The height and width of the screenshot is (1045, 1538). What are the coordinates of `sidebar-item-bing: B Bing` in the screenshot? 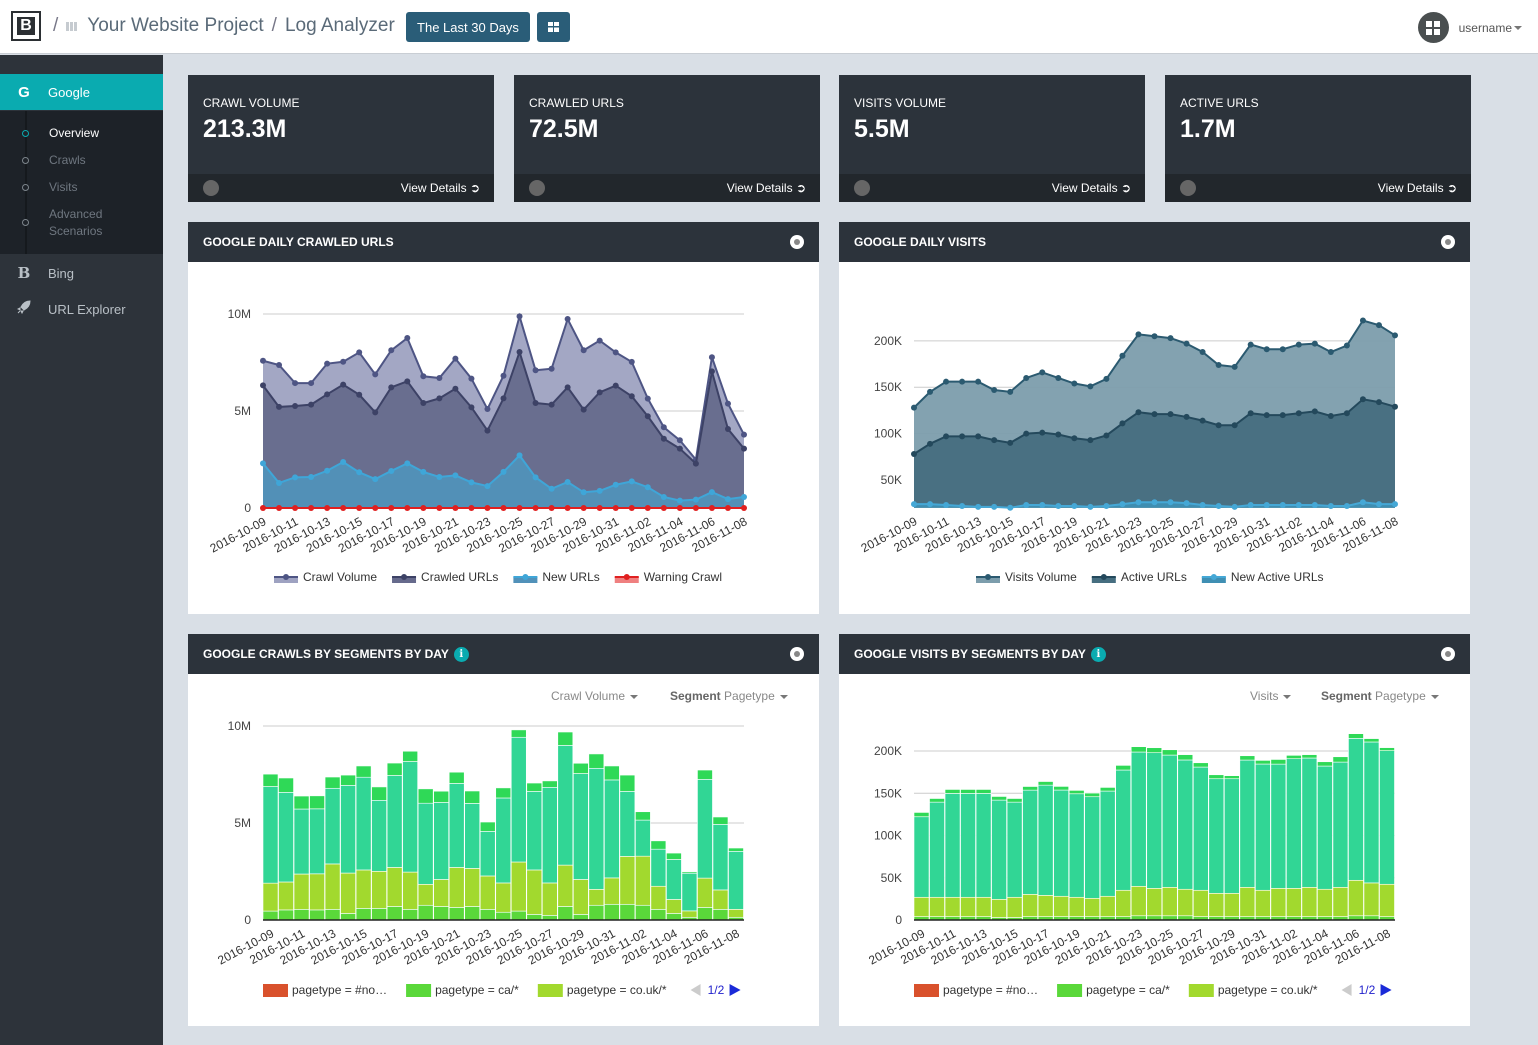 It's located at (81, 273).